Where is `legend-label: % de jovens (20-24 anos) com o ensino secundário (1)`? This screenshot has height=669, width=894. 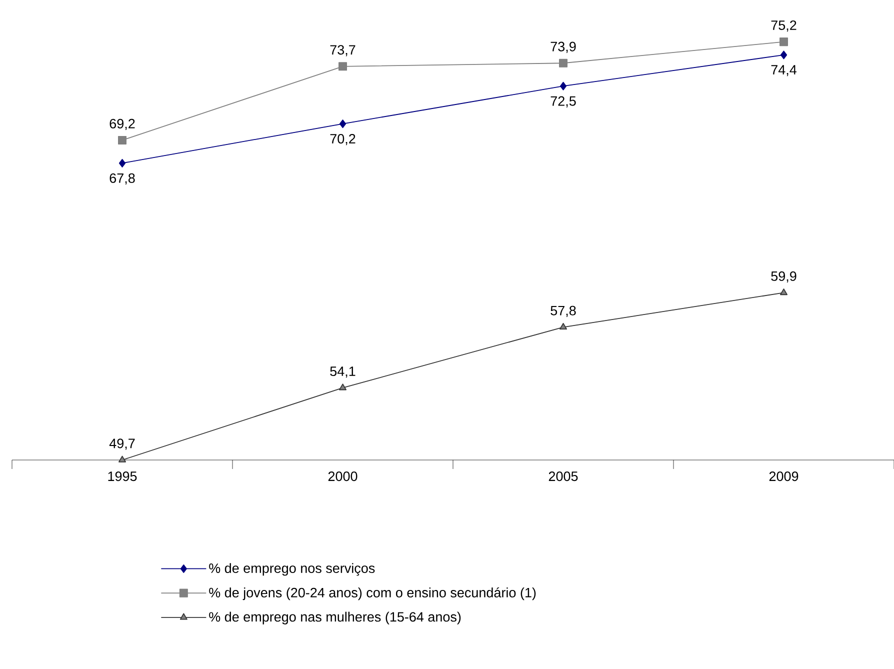
legend-label: % de jovens (20-24 anos) com o ensino secundário (1) is located at coordinates (372, 593).